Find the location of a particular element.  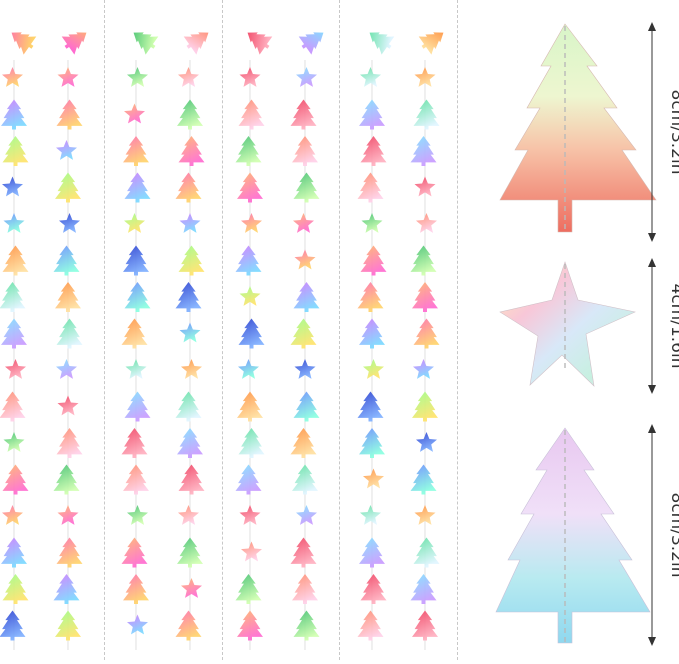

dimension-label-tree-top: 8cm/3.2in is located at coordinates (673, 132).